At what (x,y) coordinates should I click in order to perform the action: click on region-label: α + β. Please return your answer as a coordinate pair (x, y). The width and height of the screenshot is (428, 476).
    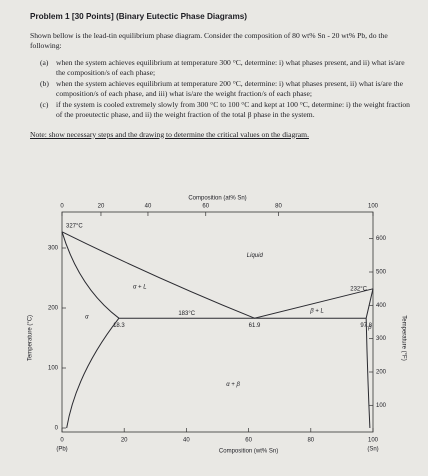
    Looking at the image, I should click on (233, 385).